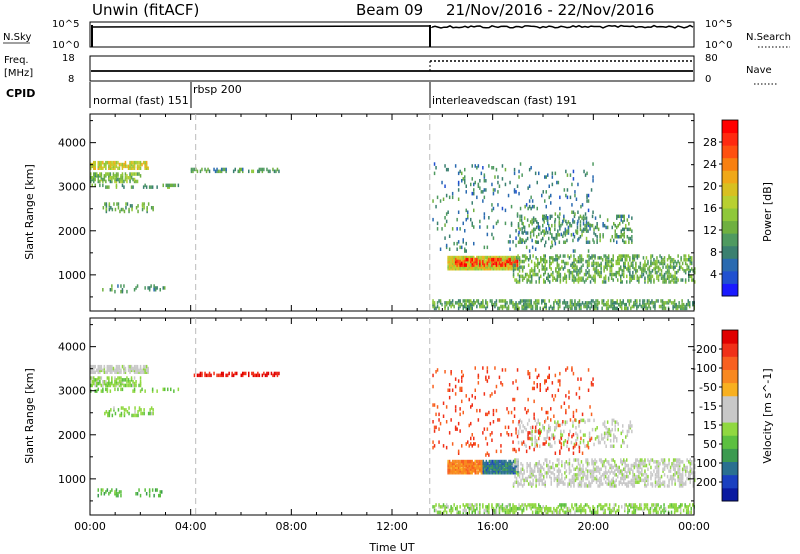 The width and height of the screenshot is (800, 554). I want to click on colorbar-tick-label: 100, so click(706, 463).